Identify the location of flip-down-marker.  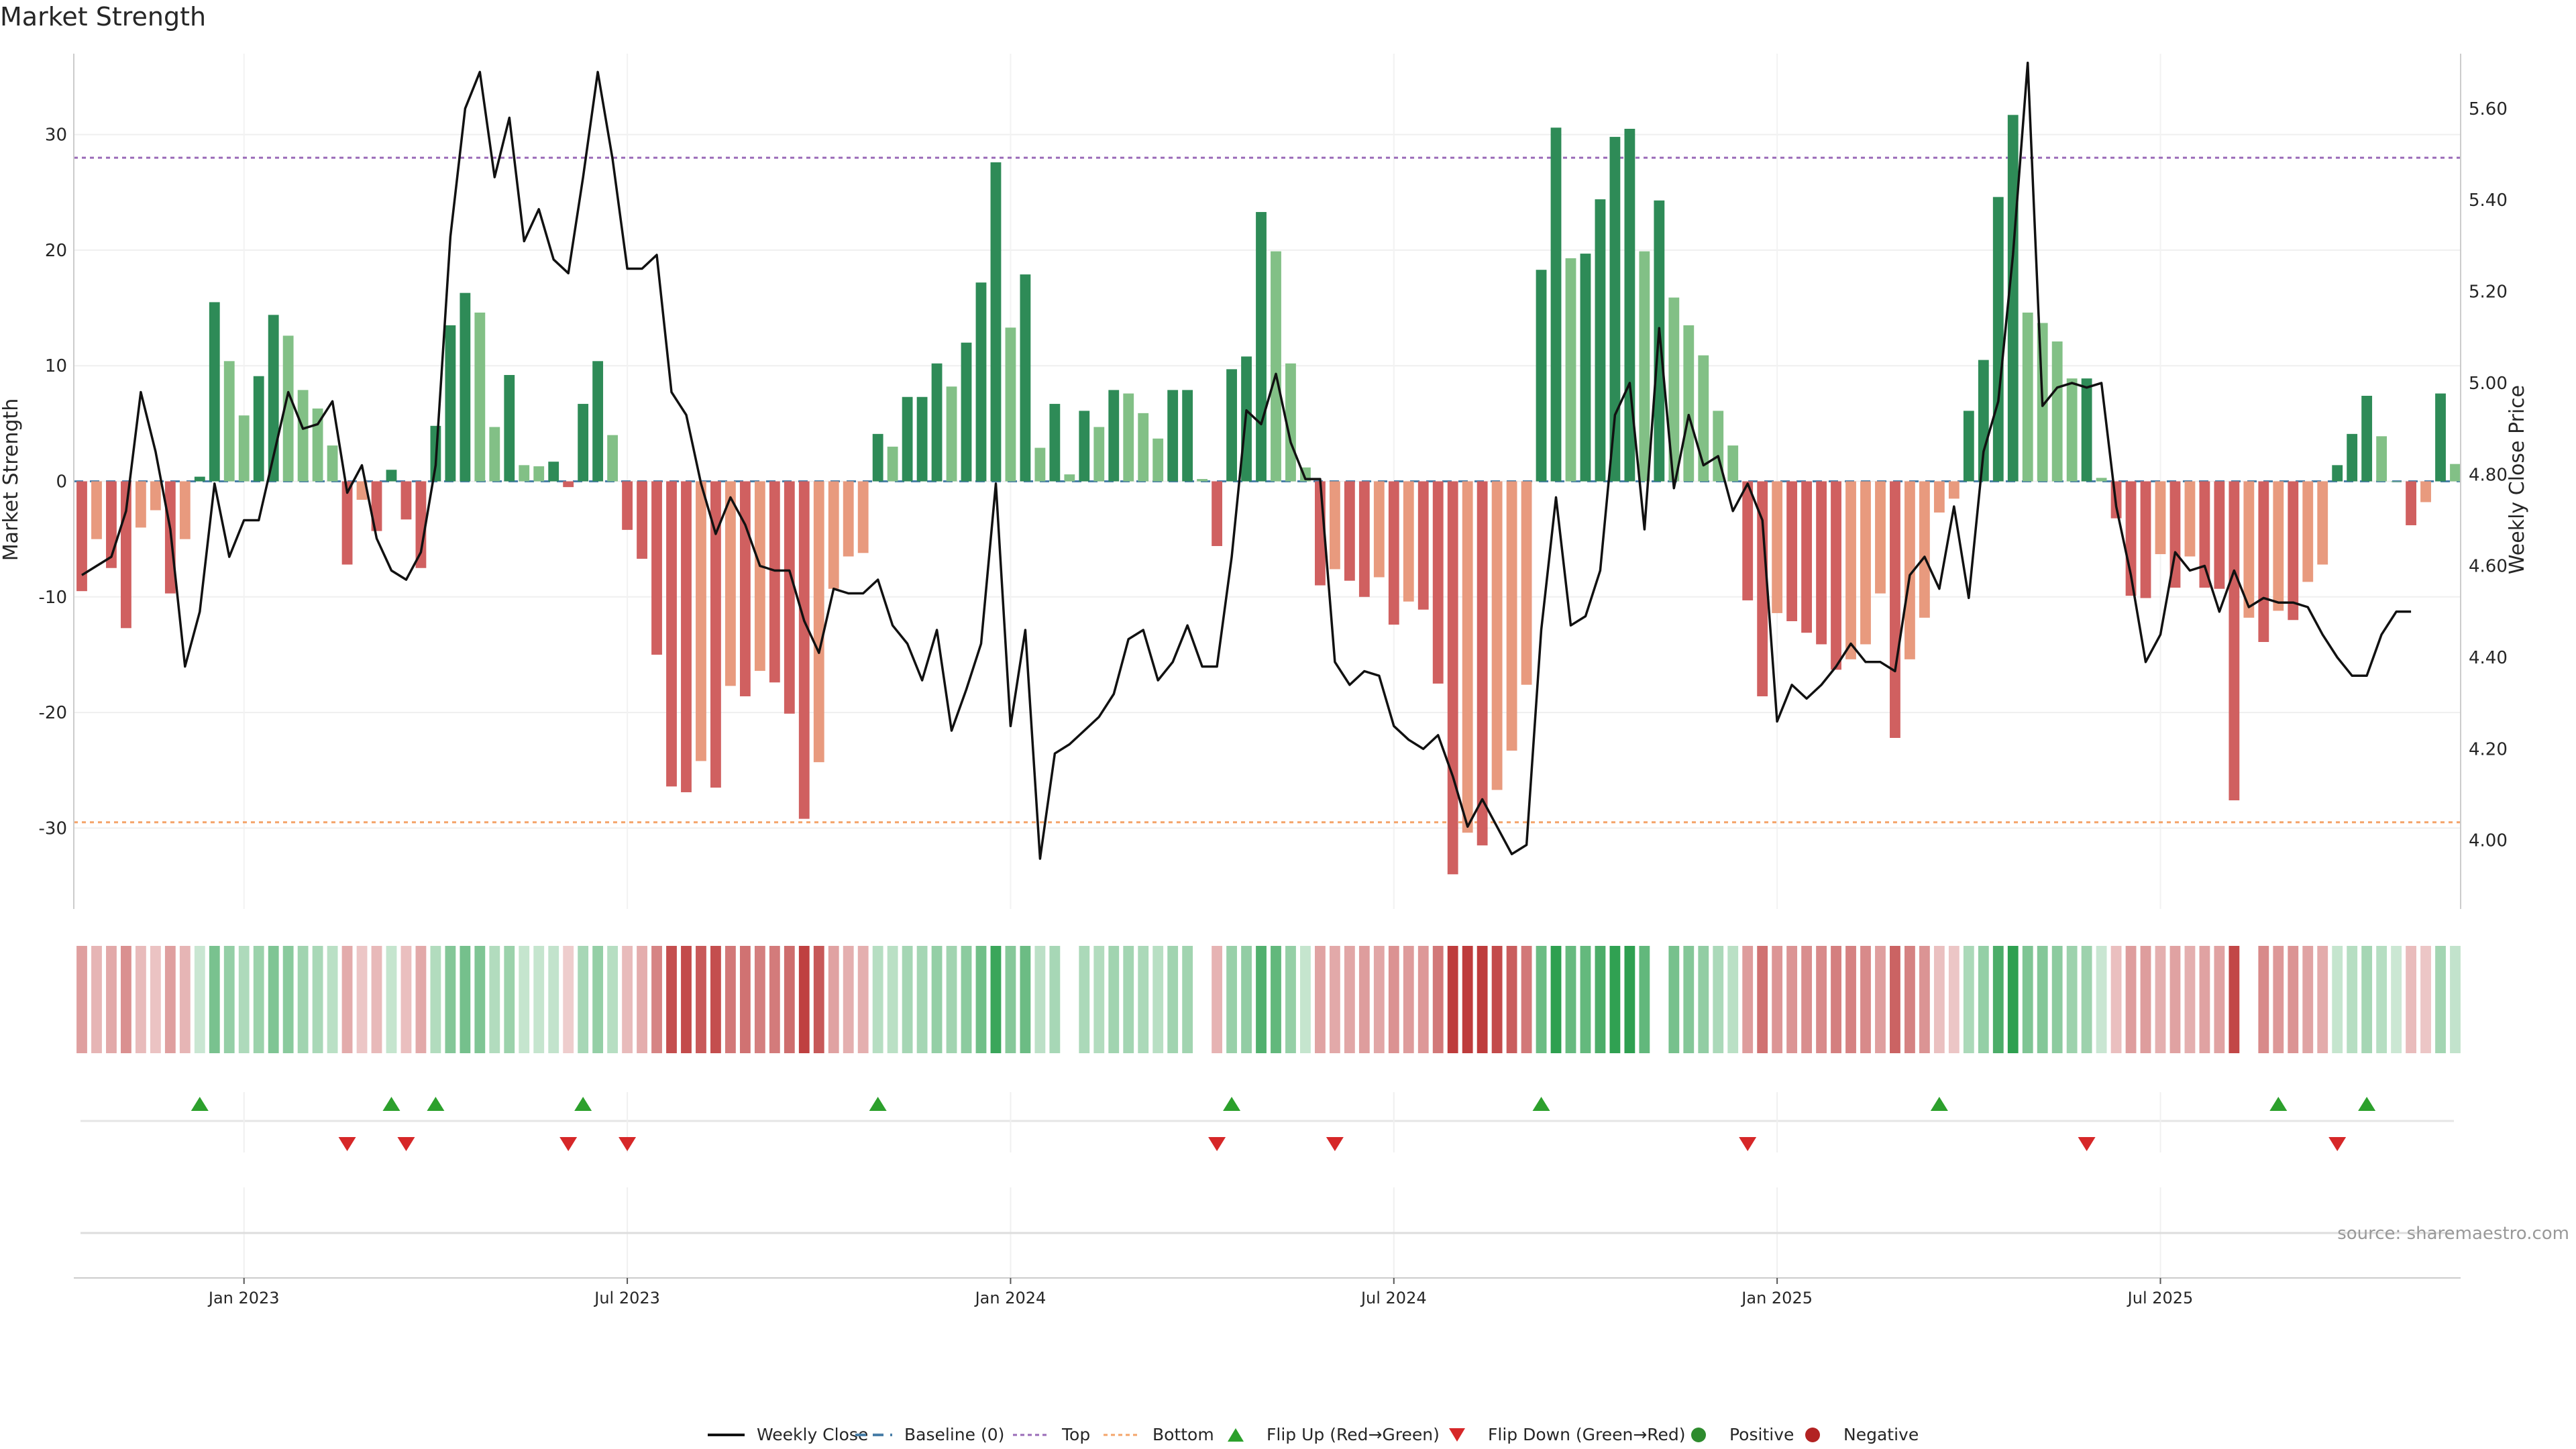
(347, 1144).